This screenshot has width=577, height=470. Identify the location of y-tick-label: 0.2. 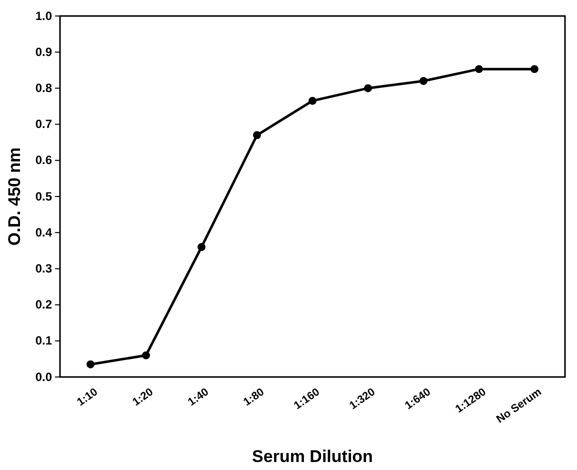
(43, 305).